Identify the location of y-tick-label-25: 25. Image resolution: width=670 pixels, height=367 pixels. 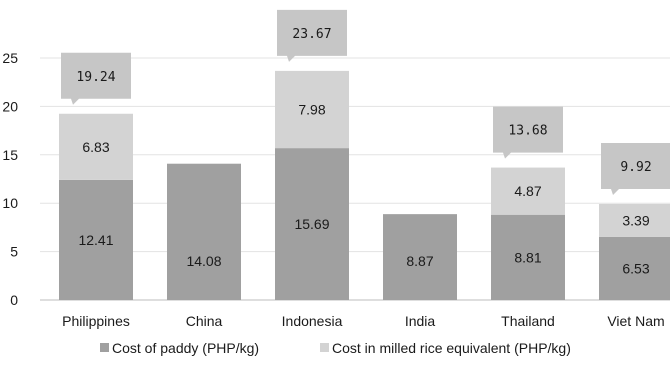
(10, 58).